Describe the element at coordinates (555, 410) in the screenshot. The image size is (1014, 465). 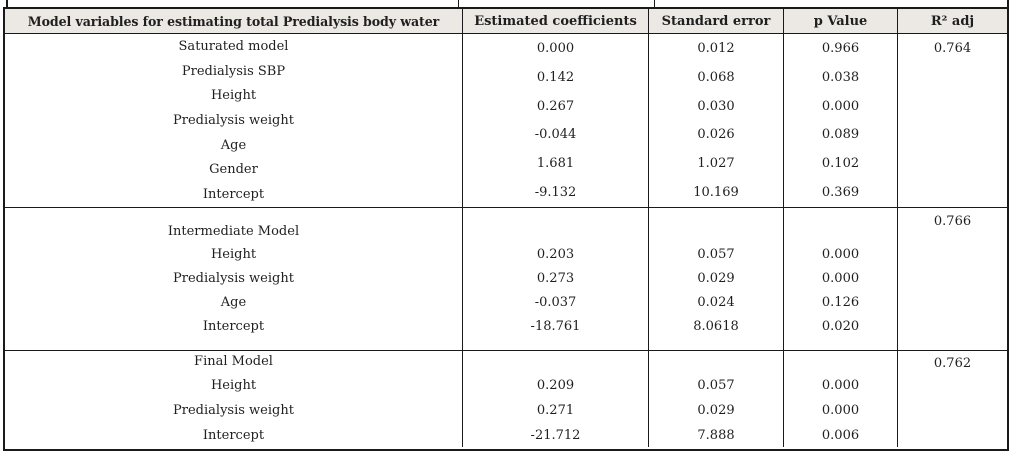
I see `coefficient-value: 0.271` at that location.